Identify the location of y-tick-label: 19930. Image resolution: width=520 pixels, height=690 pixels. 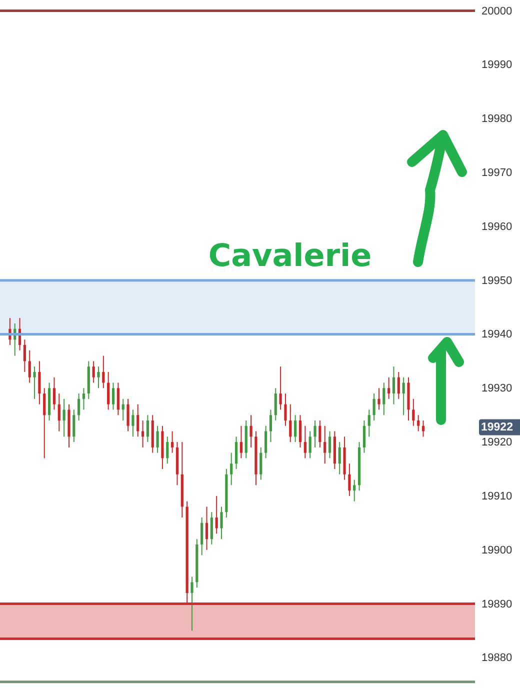
(497, 388).